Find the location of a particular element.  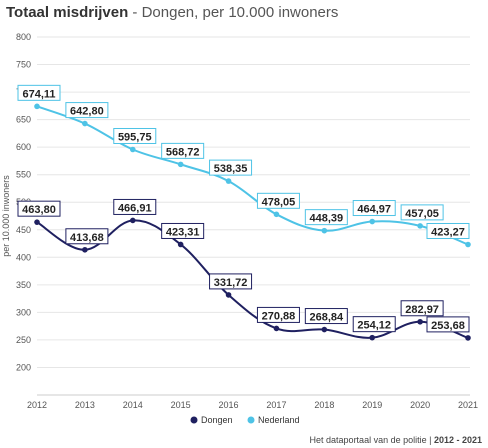

data-label-nederland: 457,05 is located at coordinates (422, 212).